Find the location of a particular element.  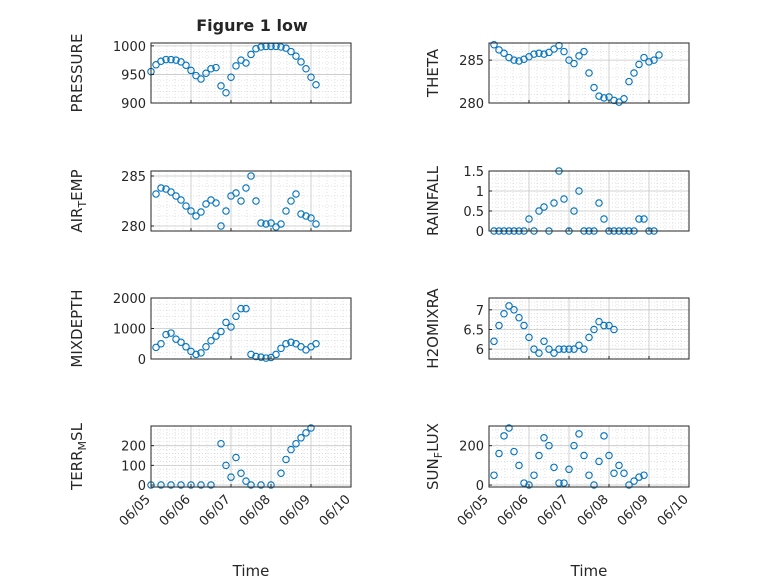

x-axis-label: Time is located at coordinates (251, 571).